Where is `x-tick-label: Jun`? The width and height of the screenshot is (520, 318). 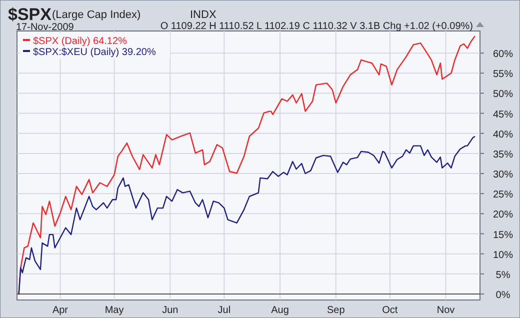 x-tick-label: Jun is located at coordinates (170, 310).